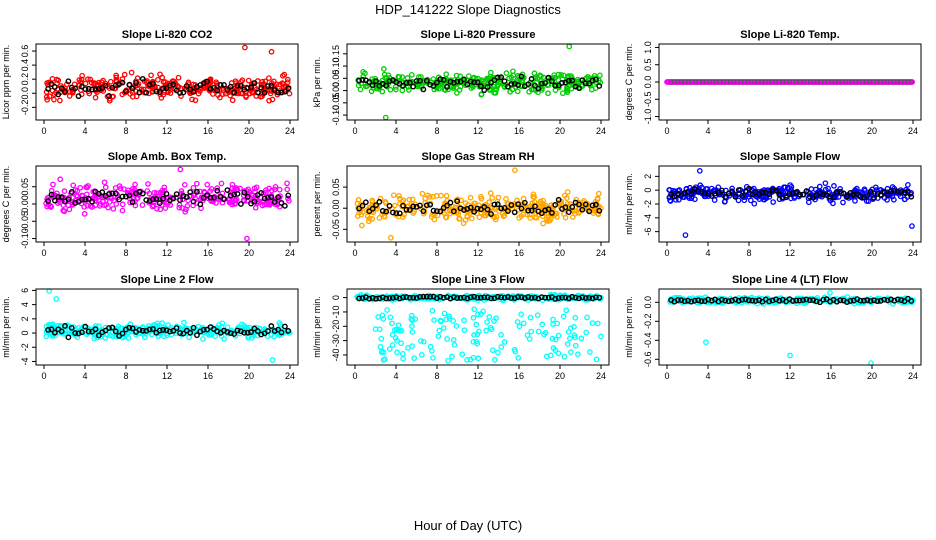 The height and width of the screenshot is (540, 936). I want to click on y-tick-label: 0.0, so click(25, 93).